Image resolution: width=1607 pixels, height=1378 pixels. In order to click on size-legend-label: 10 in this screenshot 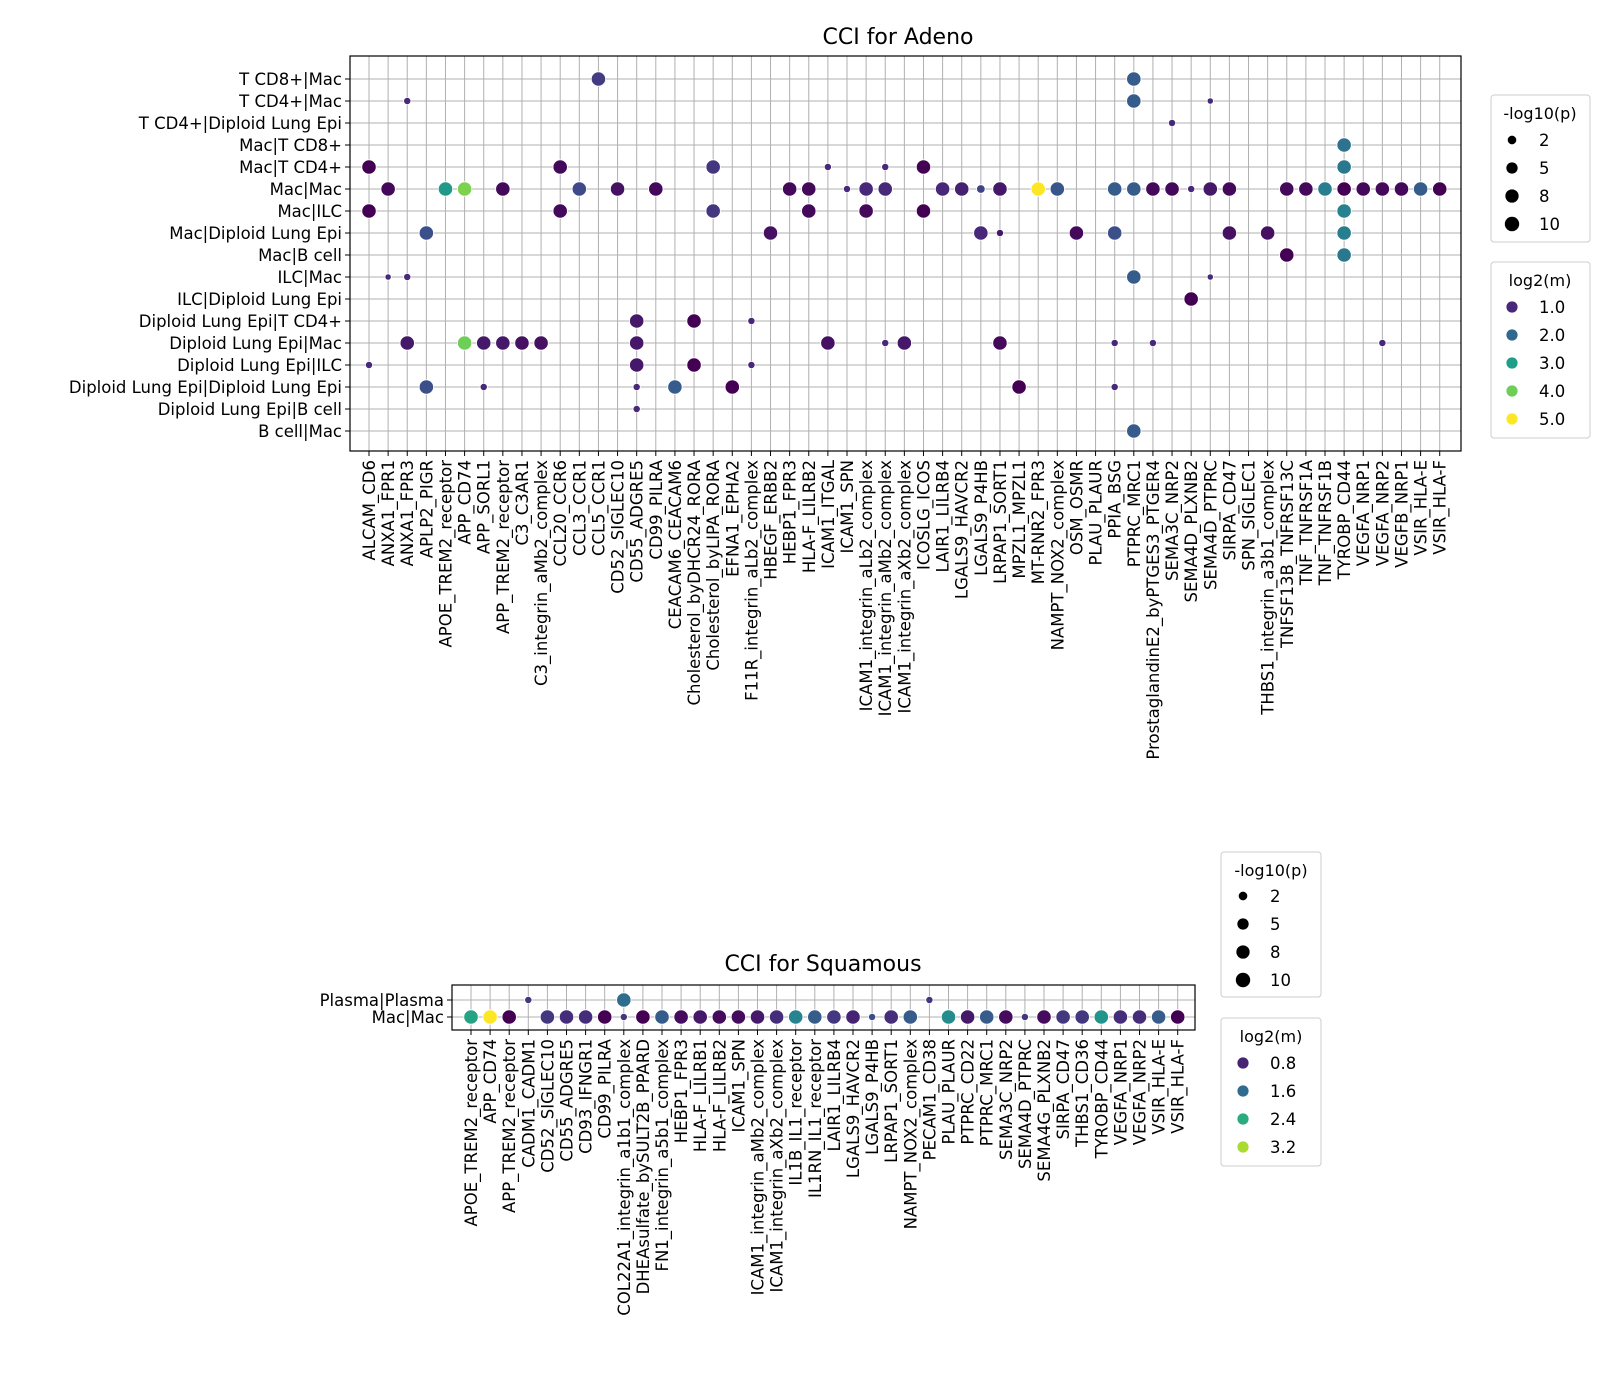, I will do `click(1280, 980)`.